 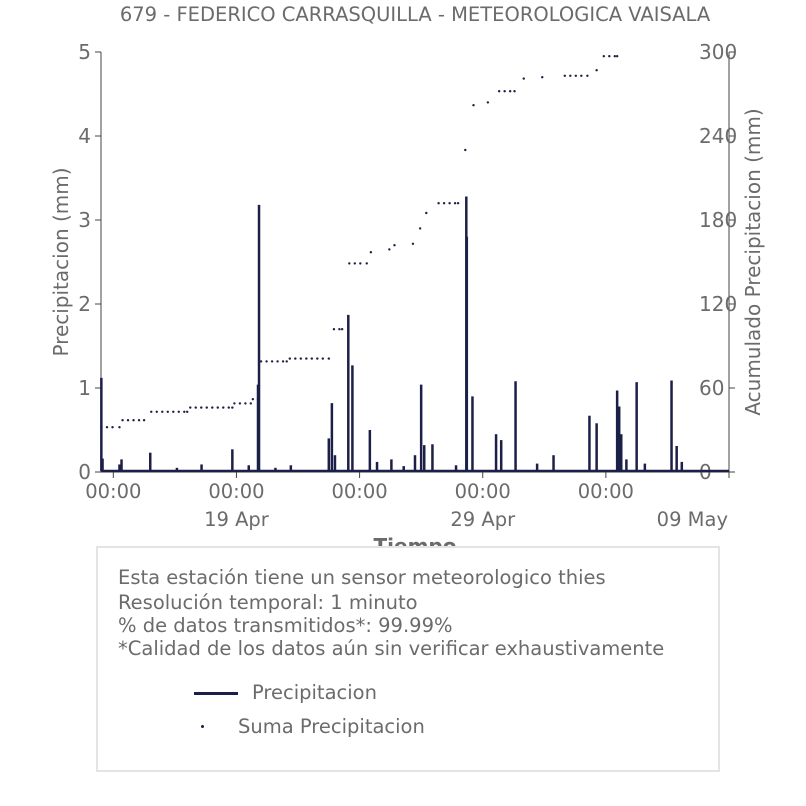 What do you see at coordinates (753, 261) in the screenshot?
I see `y-axis-right-label: Acumulado Precipitacion (mm)` at bounding box center [753, 261].